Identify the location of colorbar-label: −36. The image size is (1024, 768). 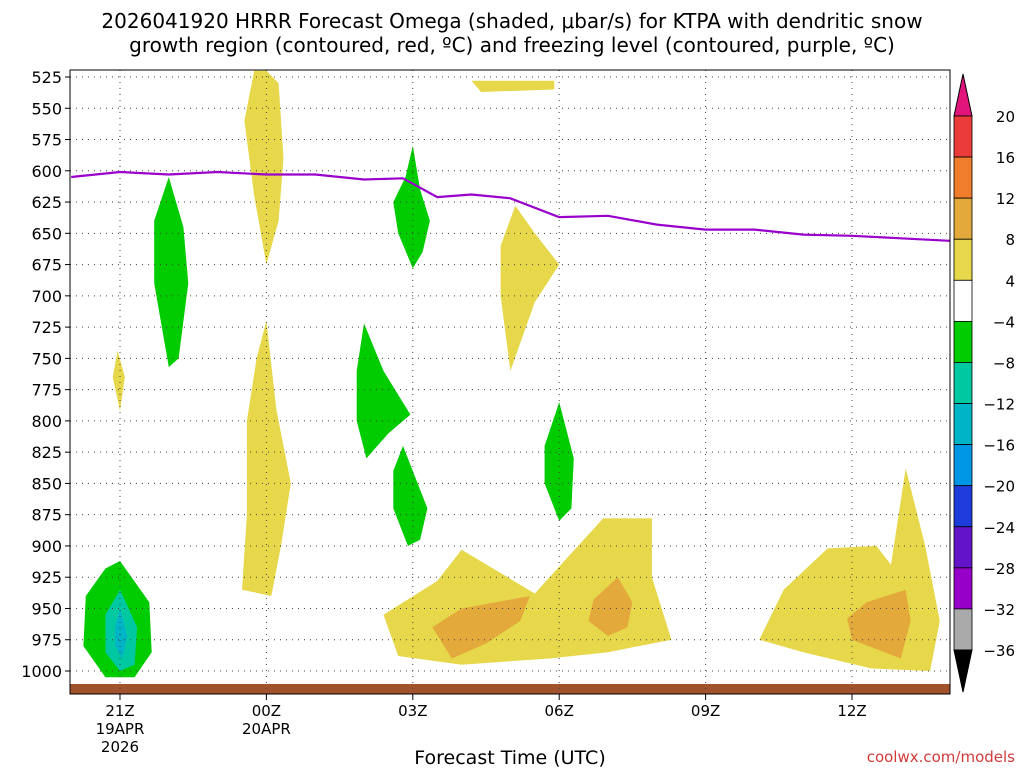
(999, 651).